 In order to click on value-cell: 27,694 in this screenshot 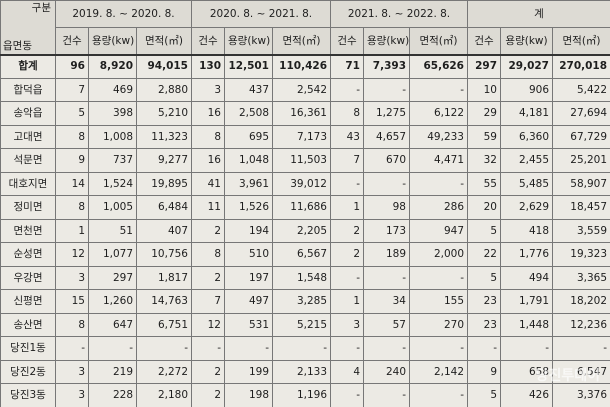, I will do `click(580, 113)`.